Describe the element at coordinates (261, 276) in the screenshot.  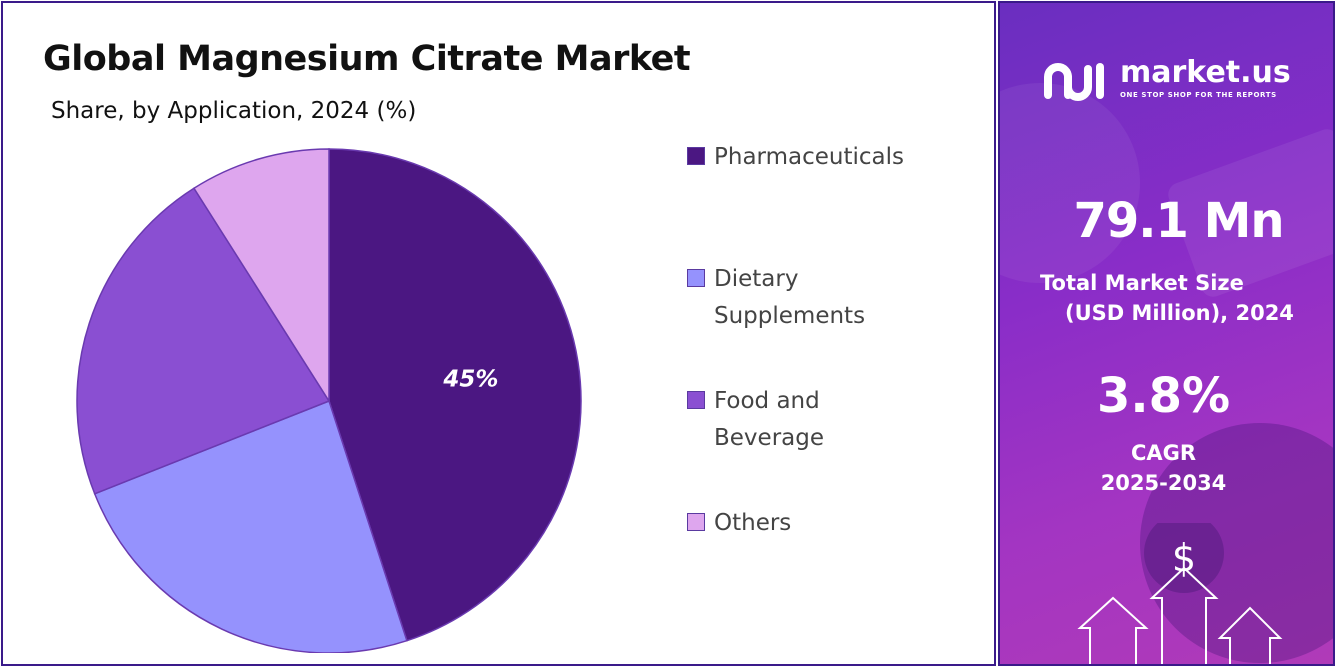
I see `pie-slice-others` at that location.